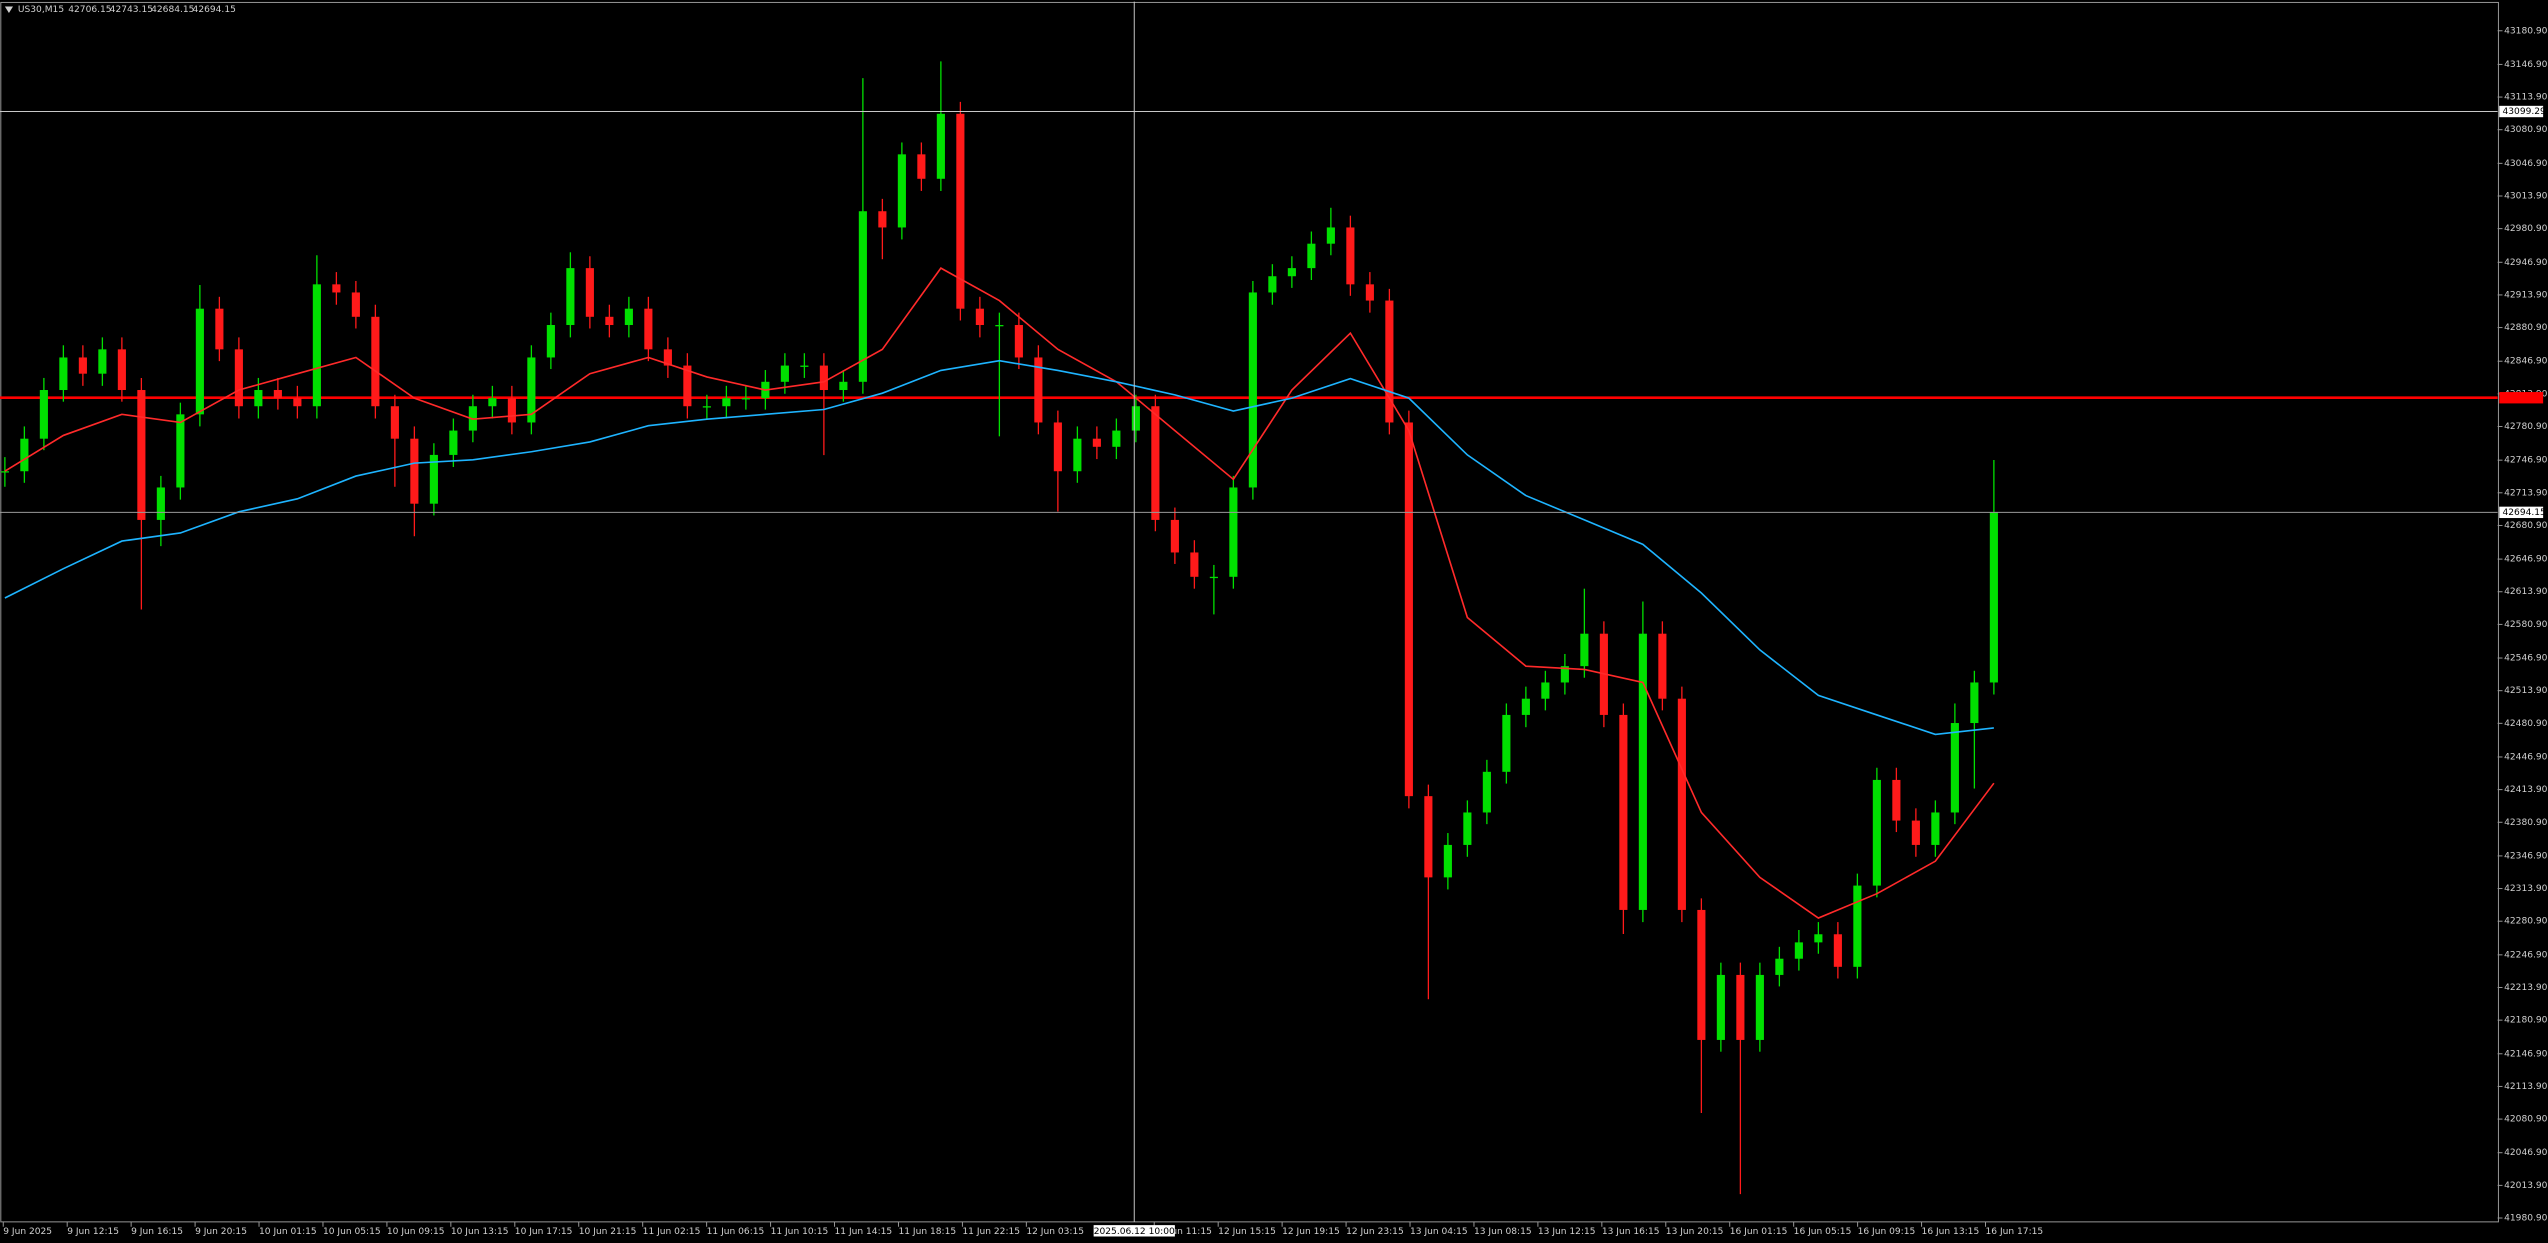 The image size is (2548, 1243). What do you see at coordinates (2526, 691) in the screenshot?
I see `y-tick-label: 42513.90` at bounding box center [2526, 691].